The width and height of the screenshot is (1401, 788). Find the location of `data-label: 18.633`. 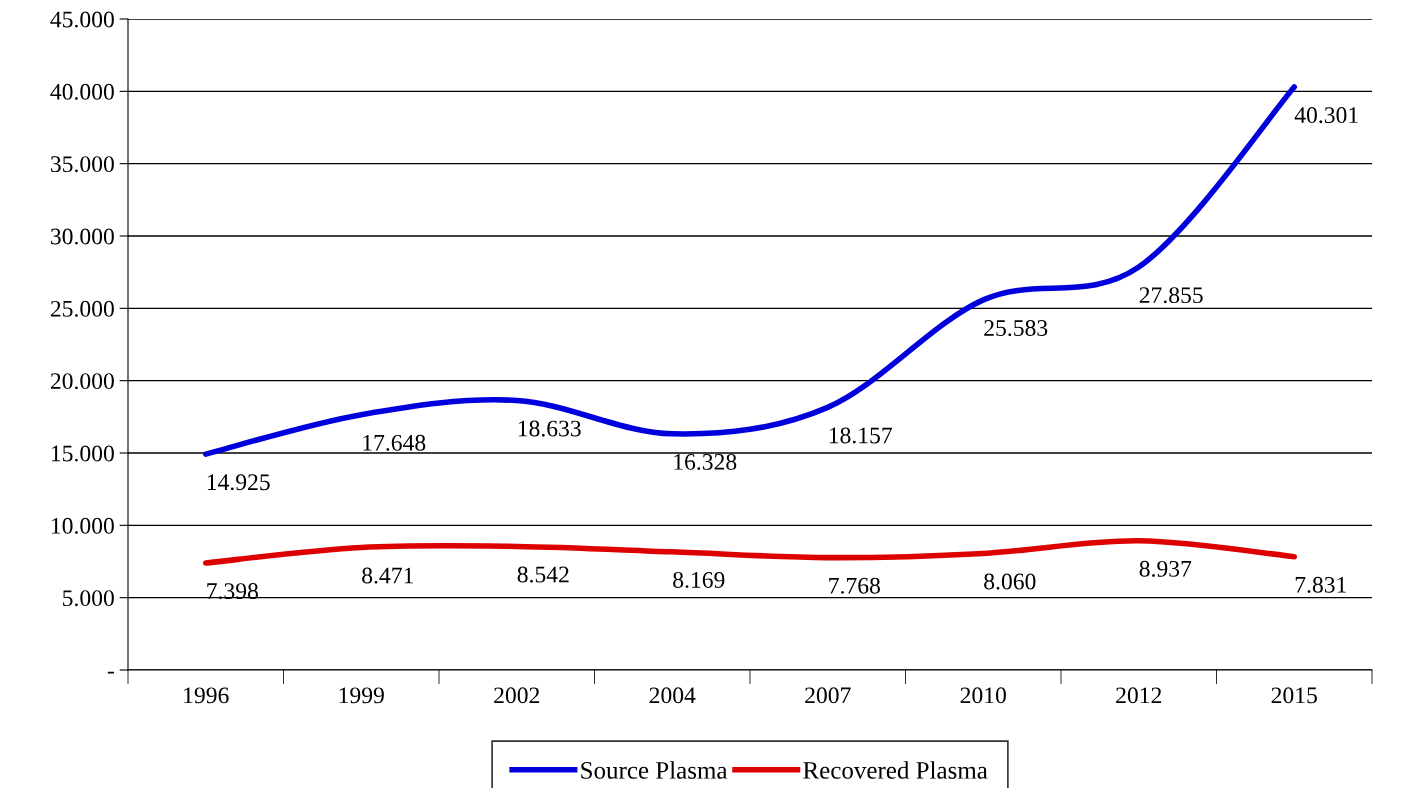

data-label: 18.633 is located at coordinates (549, 428).